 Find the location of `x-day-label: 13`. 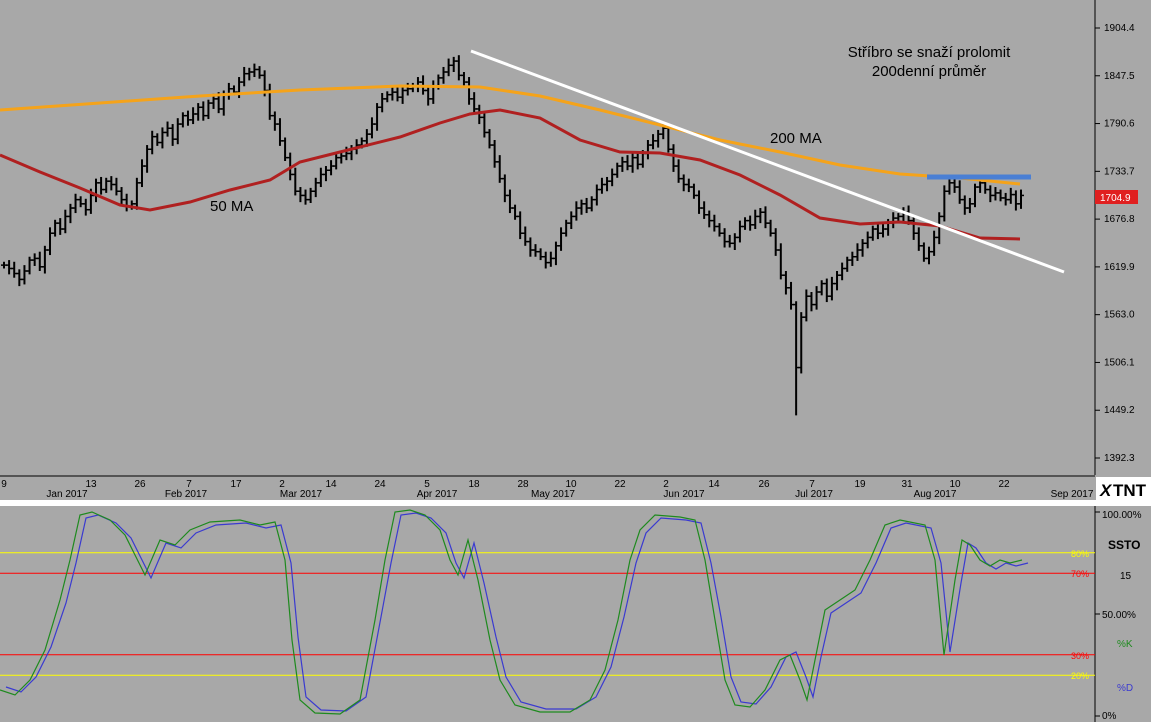

x-day-label: 13 is located at coordinates (91, 484).